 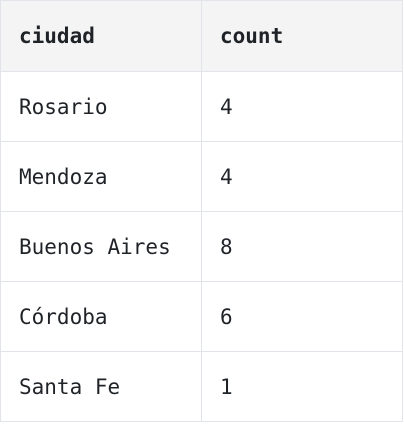 What do you see at coordinates (302, 246) in the screenshot?
I see `cell-count: 8` at bounding box center [302, 246].